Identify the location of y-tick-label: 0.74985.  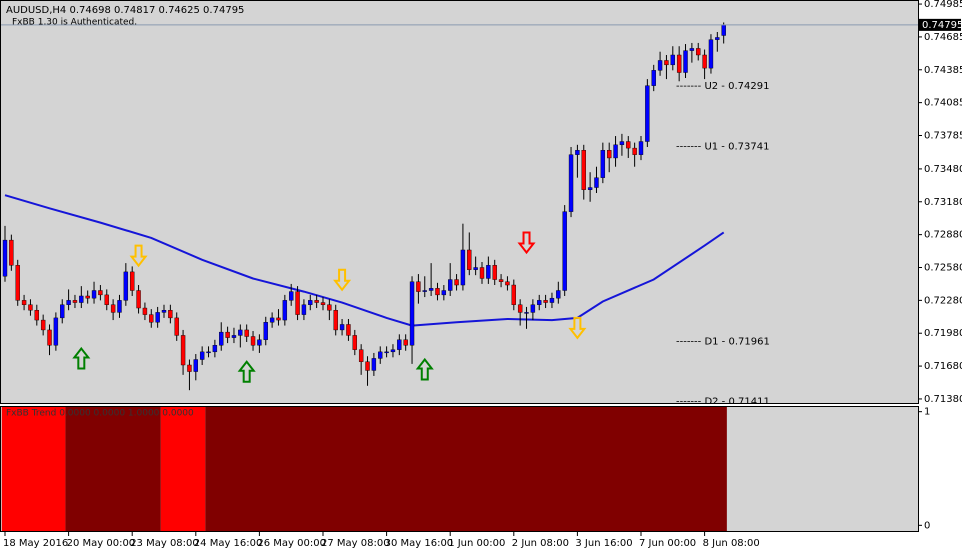
(943, 5).